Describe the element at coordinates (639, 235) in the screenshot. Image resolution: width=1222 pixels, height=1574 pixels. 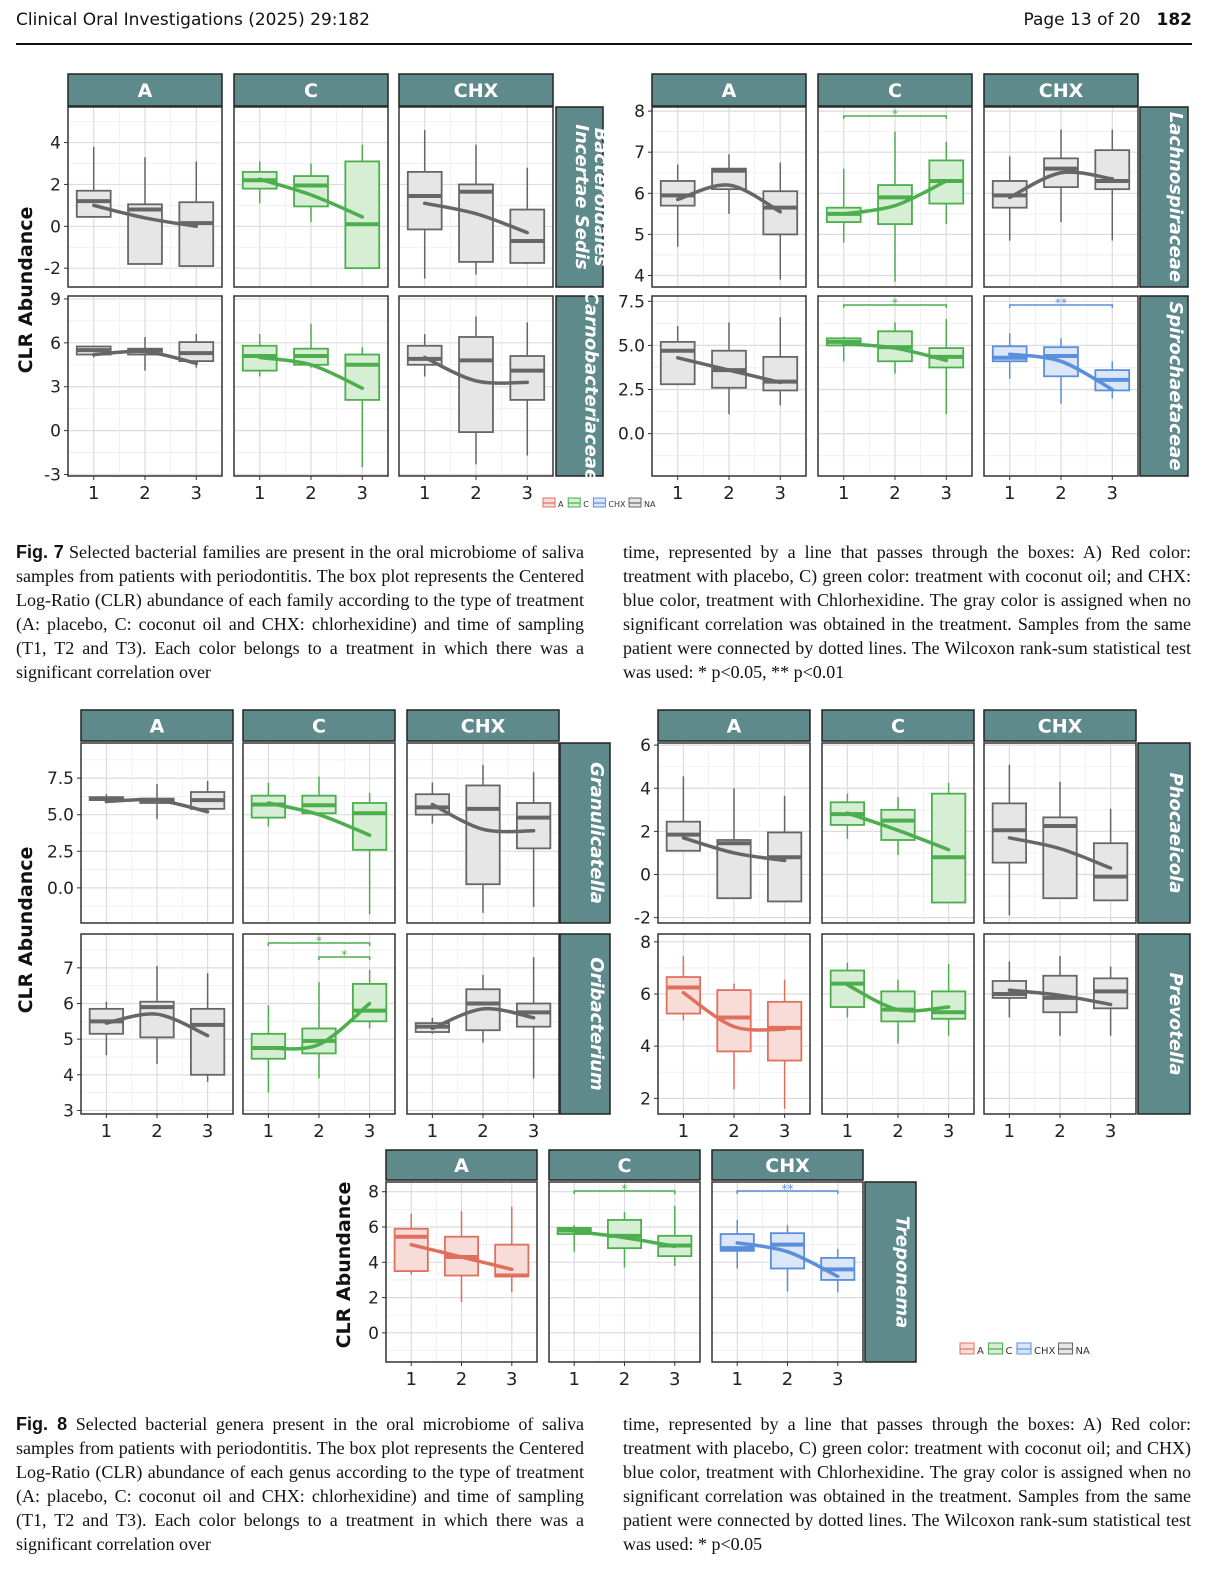
I see `y-tick-label: 5` at that location.